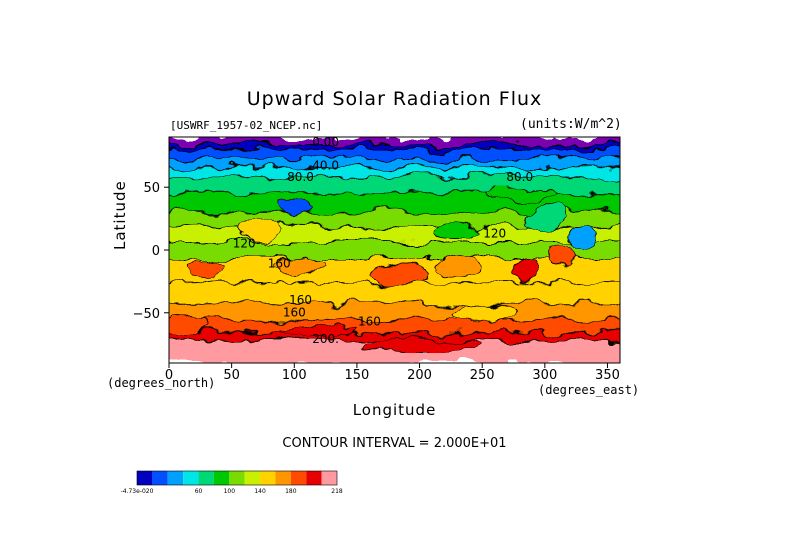 The image size is (789, 558). I want to click on x-tick-label: 150, so click(357, 375).